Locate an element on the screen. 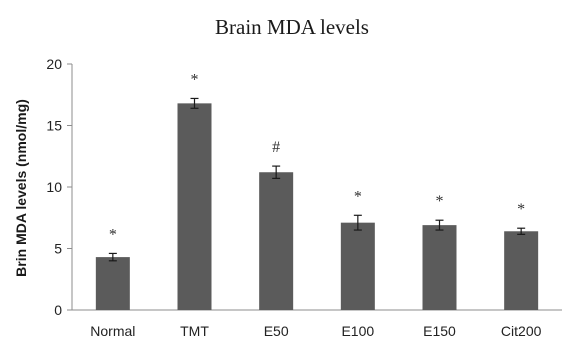 Image resolution: width=574 pixels, height=343 pixels. y-ticks: 0 5 10 15 20 is located at coordinates (59, 187).